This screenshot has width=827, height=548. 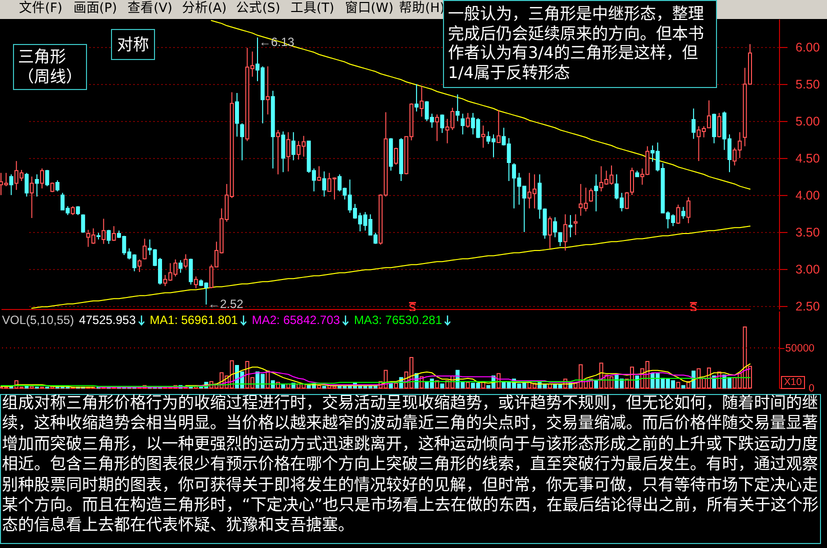 What do you see at coordinates (808, 85) in the screenshot?
I see `y-tick-label: 5.50` at bounding box center [808, 85].